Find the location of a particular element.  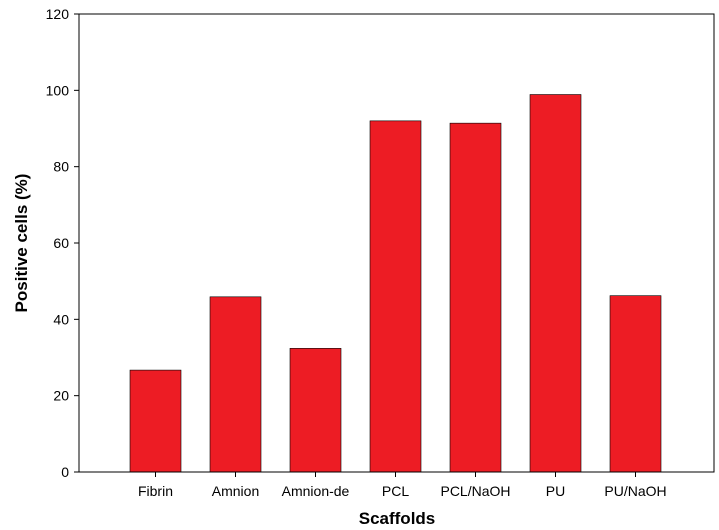

y-axis-ticks: 0 20 40 60 80 100 120 is located at coordinates (62, 243).